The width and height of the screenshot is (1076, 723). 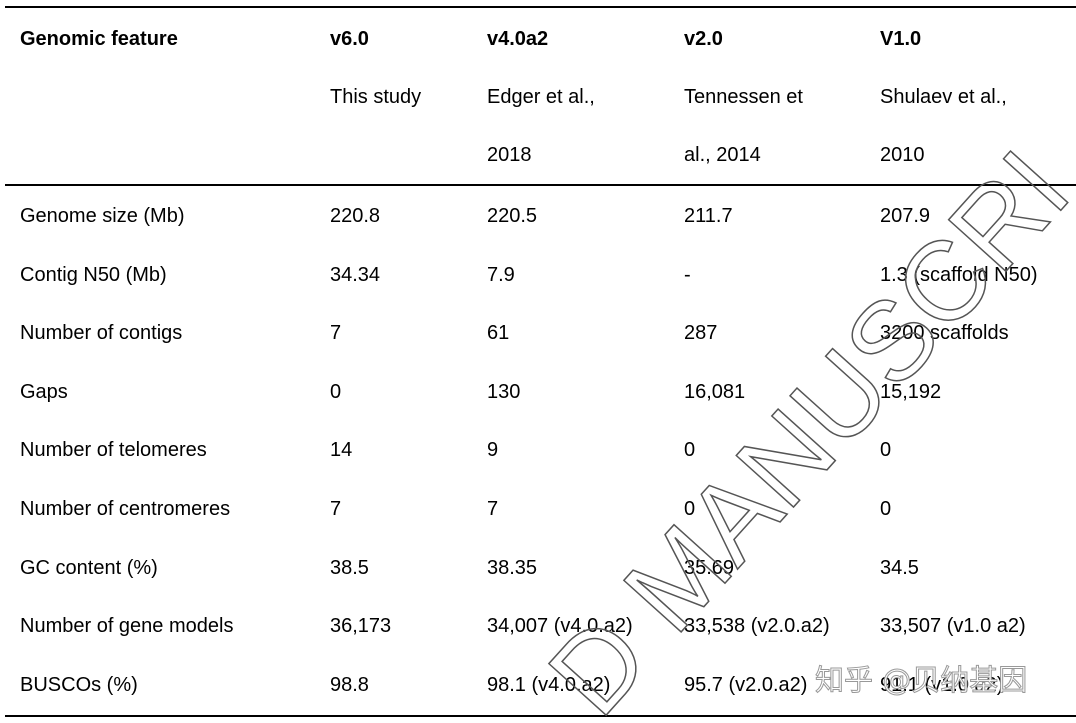 What do you see at coordinates (743, 97) in the screenshot?
I see `column-source: Tennessen et` at bounding box center [743, 97].